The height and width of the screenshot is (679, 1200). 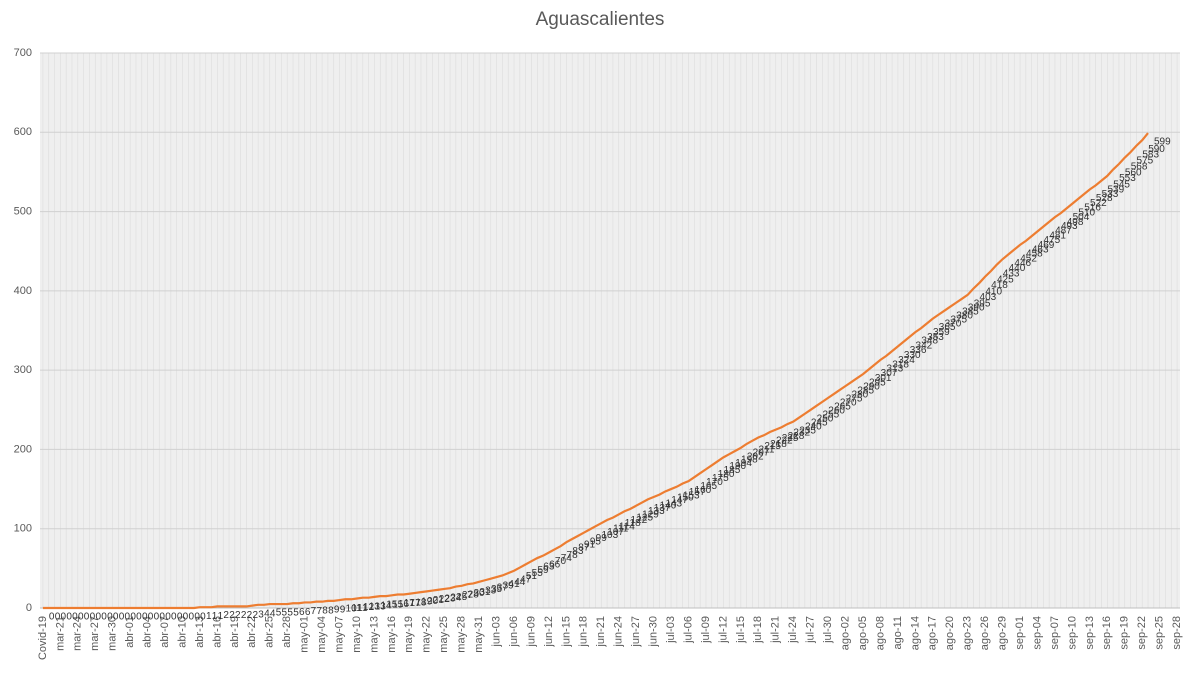 What do you see at coordinates (1125, 633) in the screenshot?
I see `x-tick-label: sep-19` at bounding box center [1125, 633].